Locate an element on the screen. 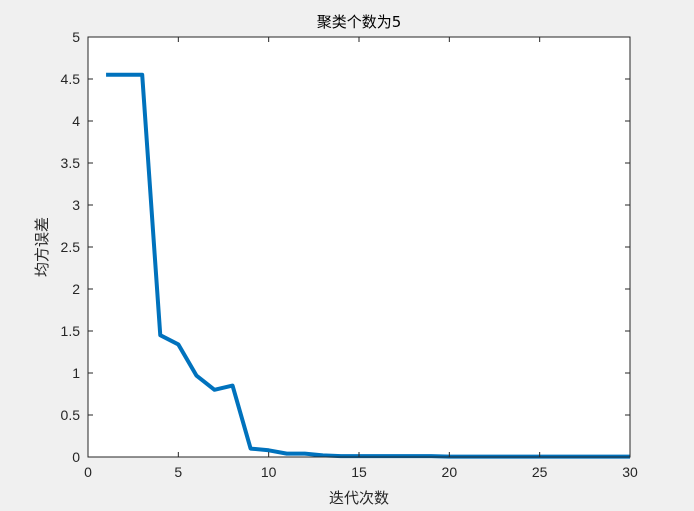 The image size is (694, 511). x-tick-label: 30 is located at coordinates (630, 472).